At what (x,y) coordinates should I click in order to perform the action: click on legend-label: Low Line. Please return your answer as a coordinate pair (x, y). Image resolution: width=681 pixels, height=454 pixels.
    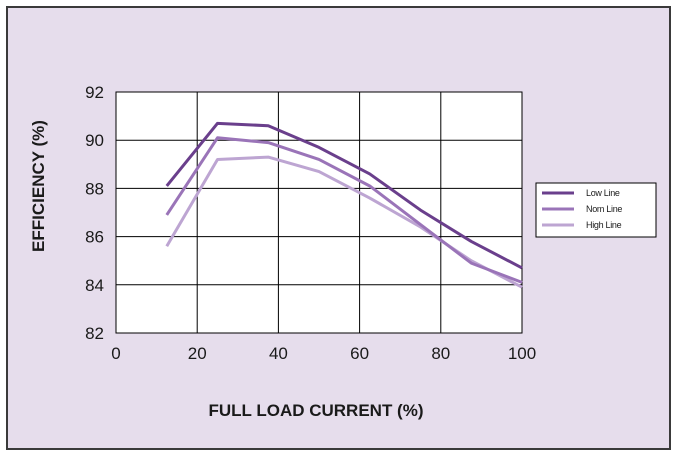
    Looking at the image, I should click on (603, 193).